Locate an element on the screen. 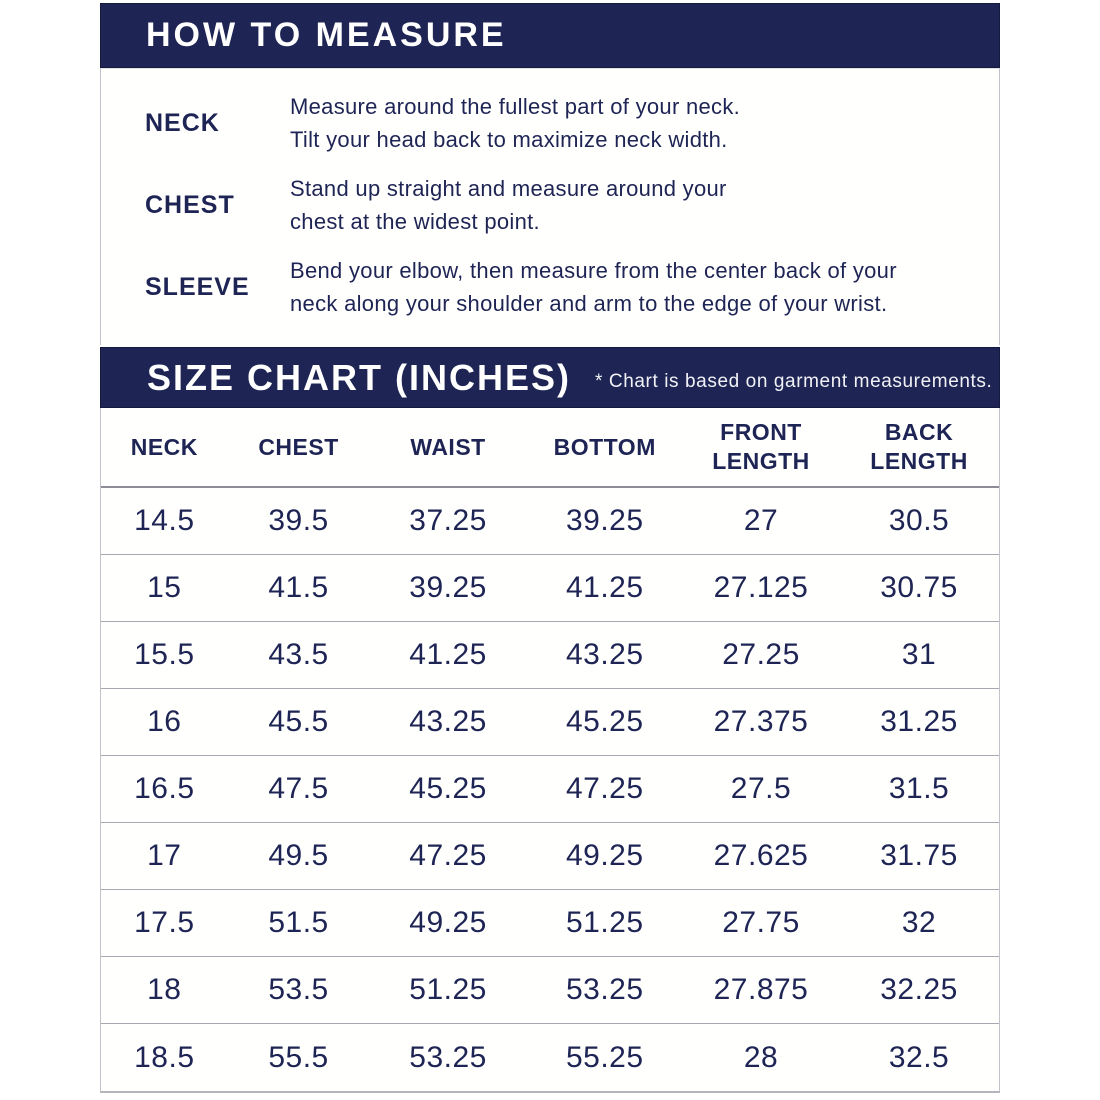 This screenshot has height=1100, width=1100. size-chart-title: SIZE CHART (INCHES) is located at coordinates (359, 377).